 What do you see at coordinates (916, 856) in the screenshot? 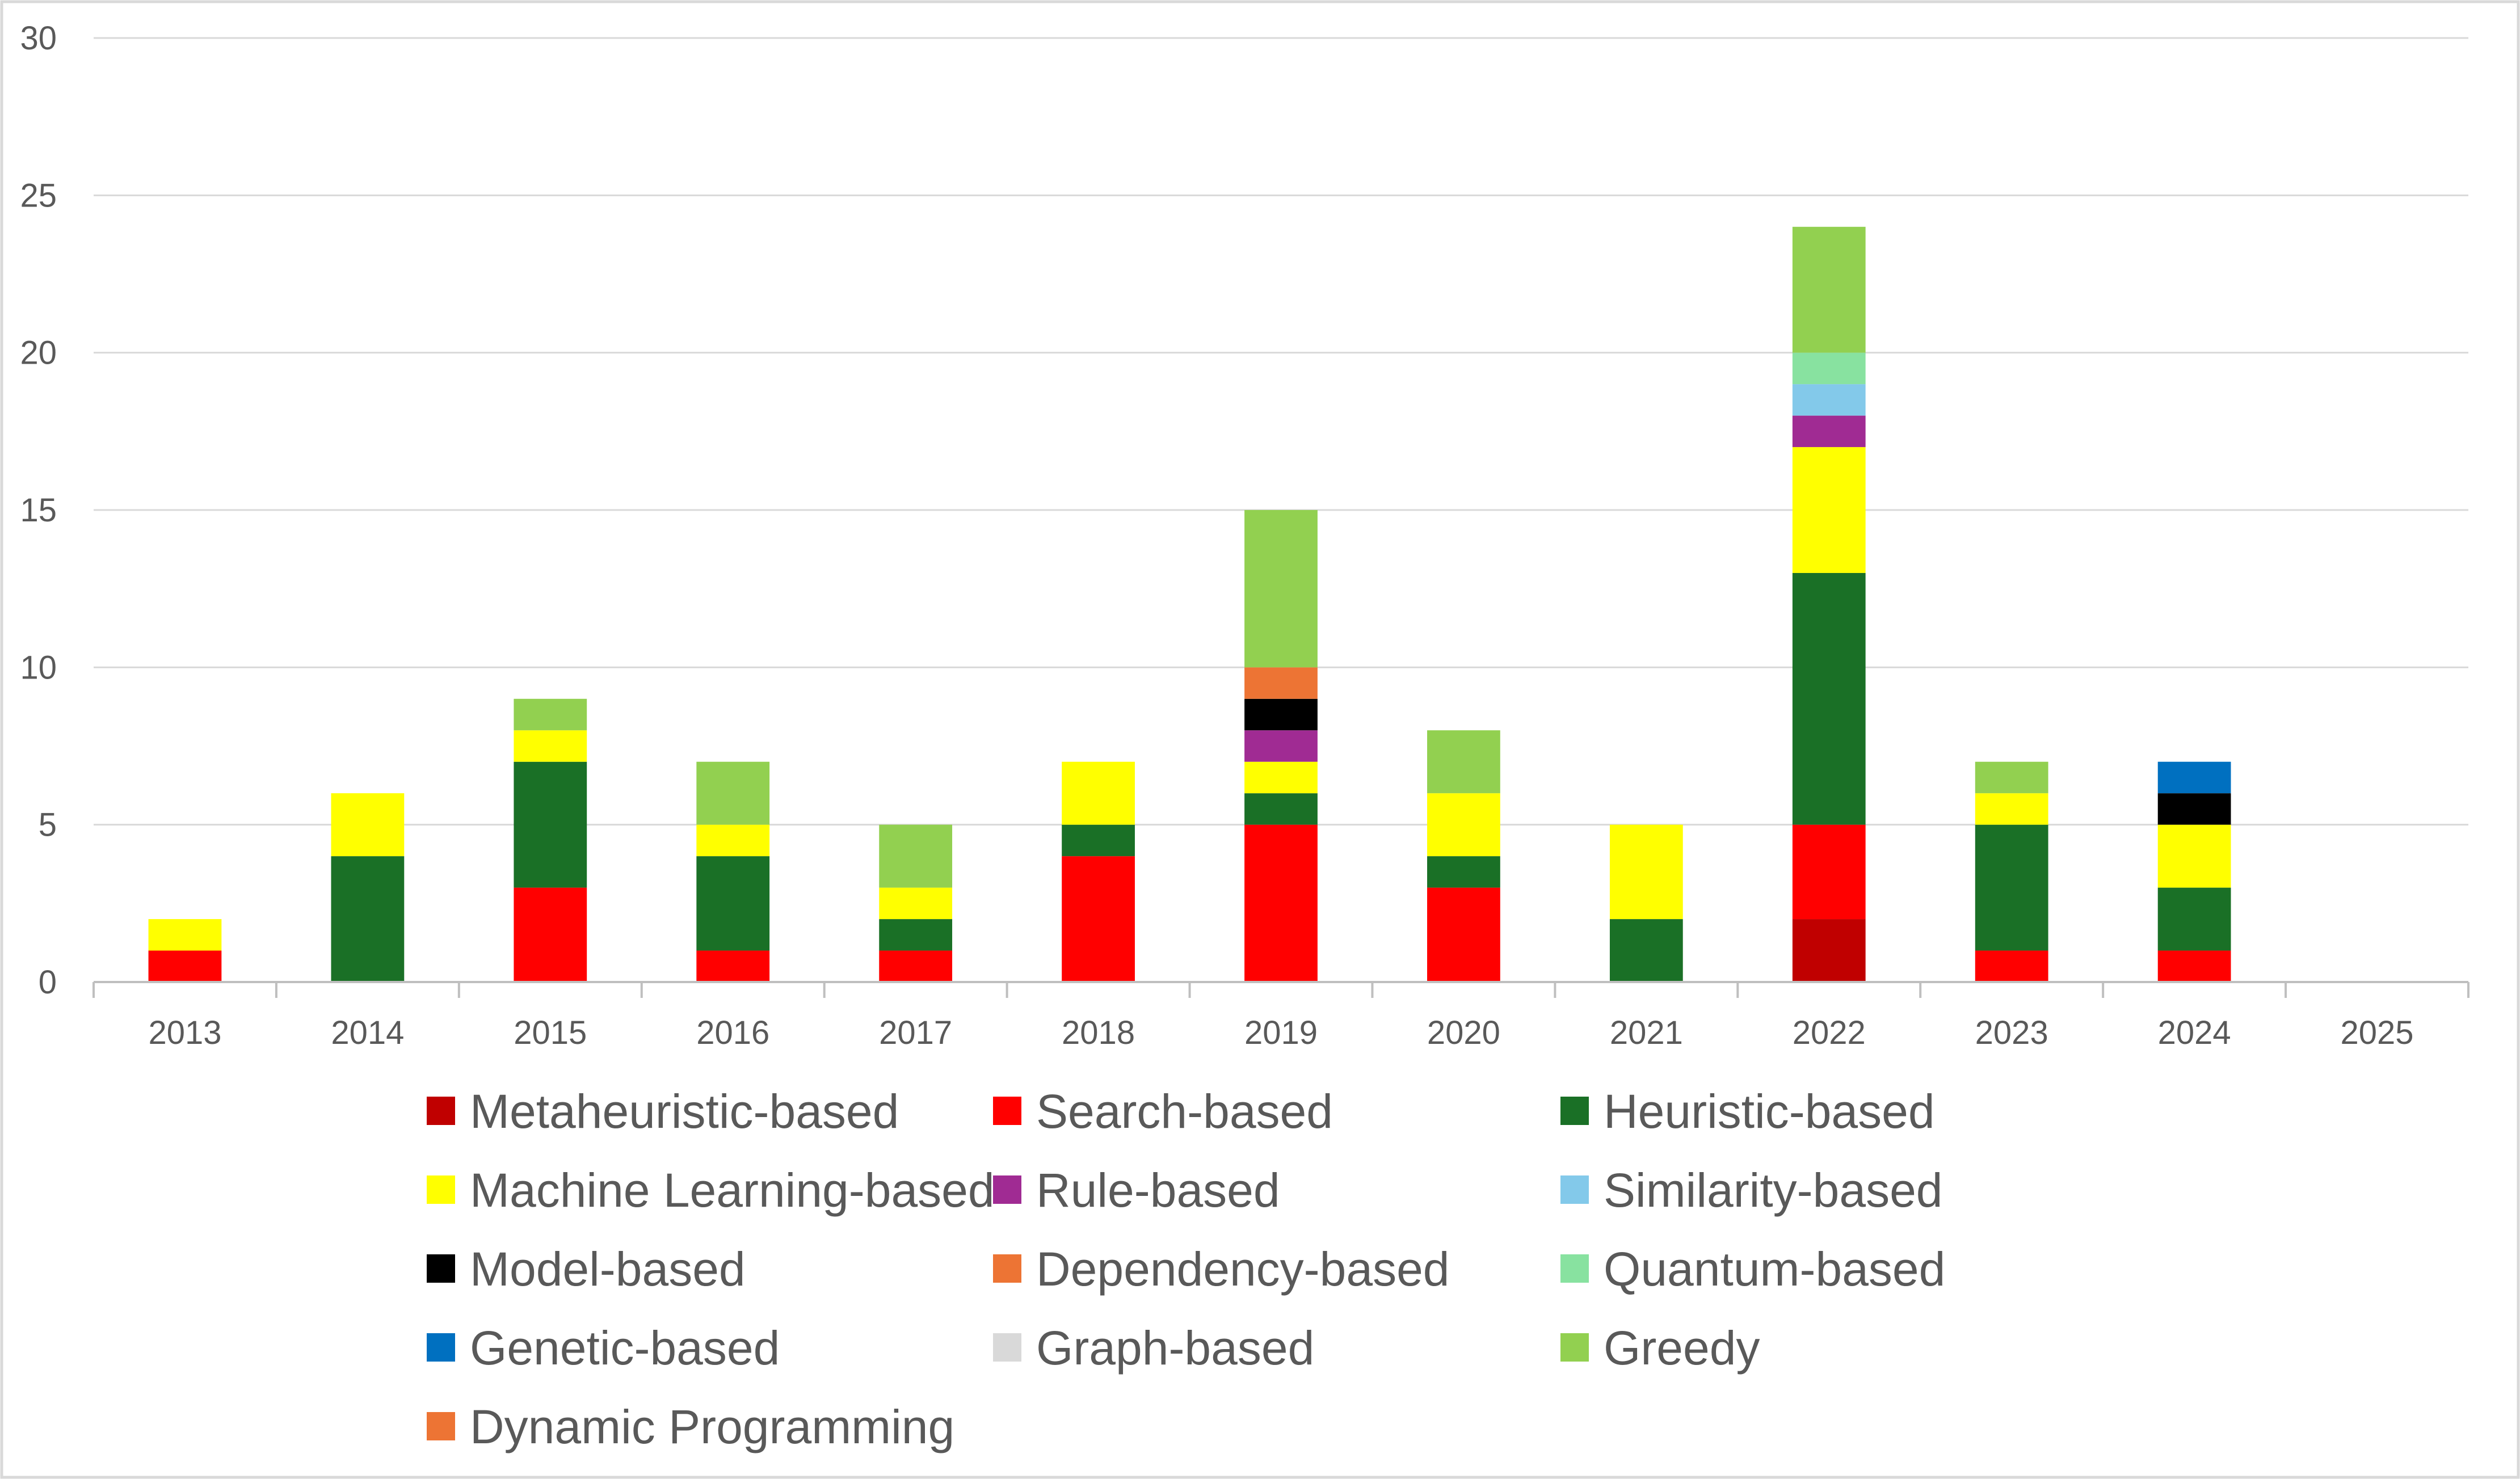
I see `bar-2017-greedy` at bounding box center [916, 856].